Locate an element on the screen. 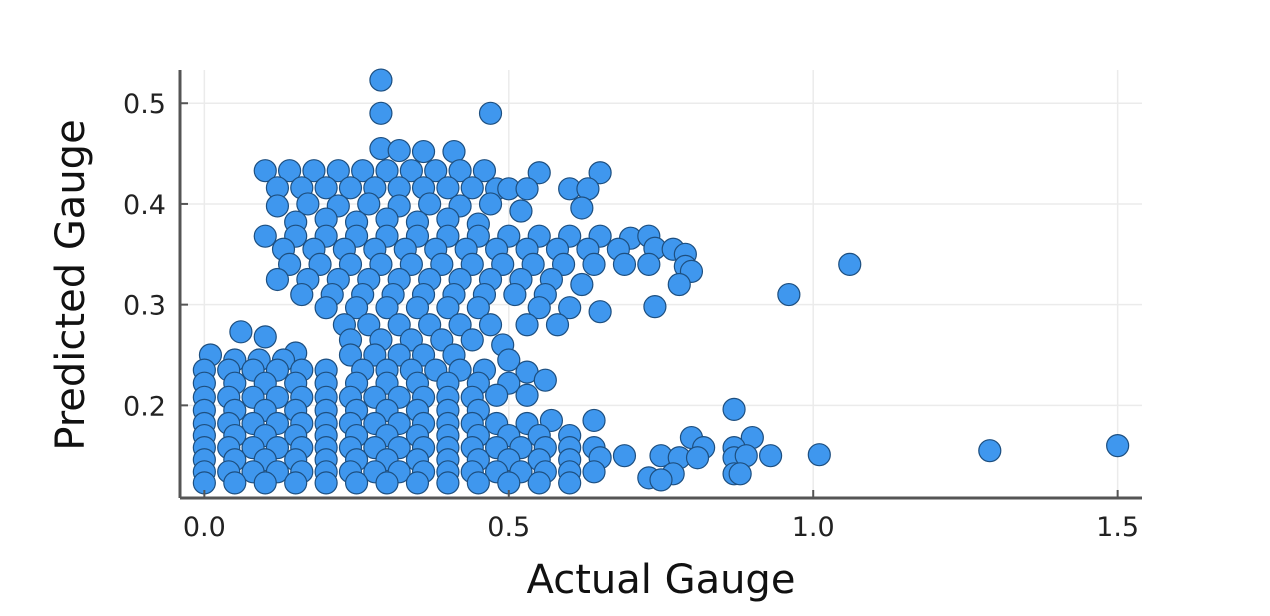 The height and width of the screenshot is (616, 1270). x-tick-label: 1.0 is located at coordinates (813, 527).